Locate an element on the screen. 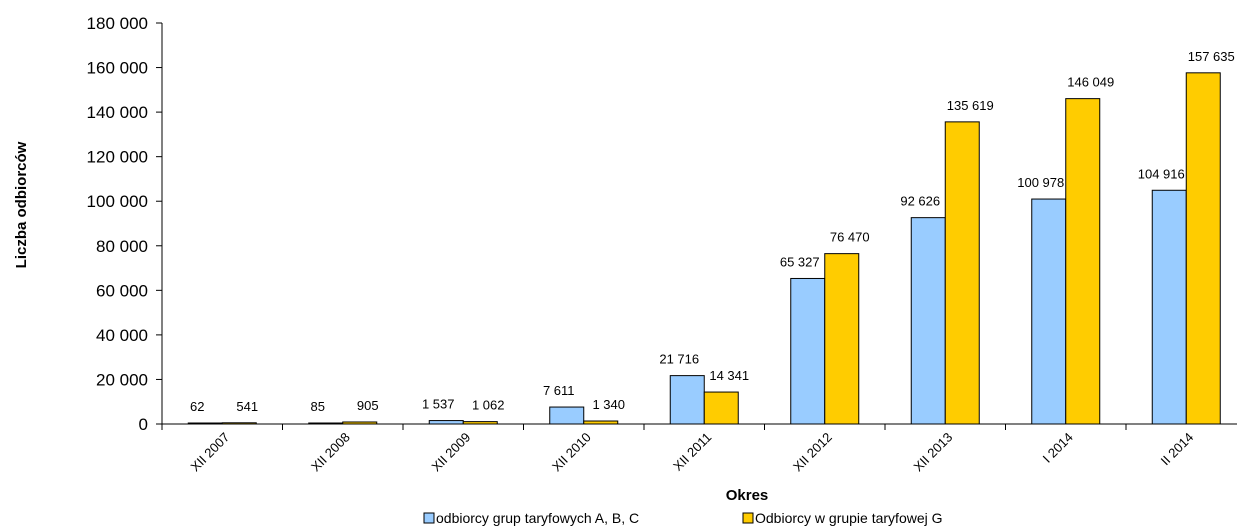 The image size is (1237, 529). data-label-series-g: 76 470 is located at coordinates (850, 237).